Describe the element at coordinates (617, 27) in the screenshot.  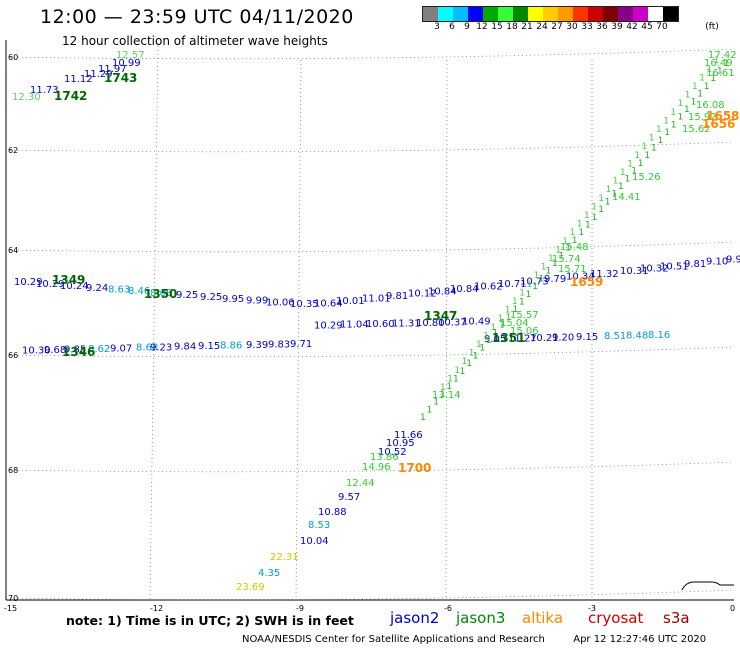
I see `scale-label: 39` at that location.